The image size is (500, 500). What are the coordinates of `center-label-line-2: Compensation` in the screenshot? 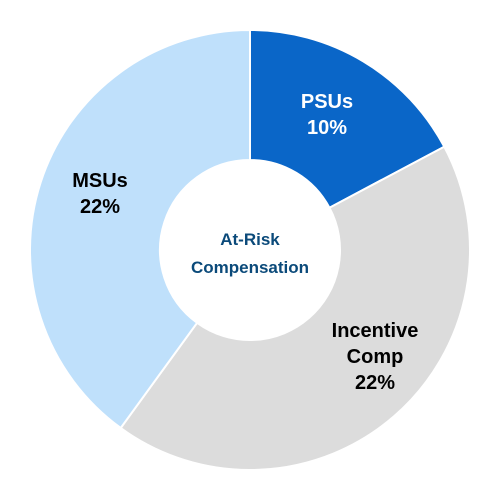 It's located at (250, 267).